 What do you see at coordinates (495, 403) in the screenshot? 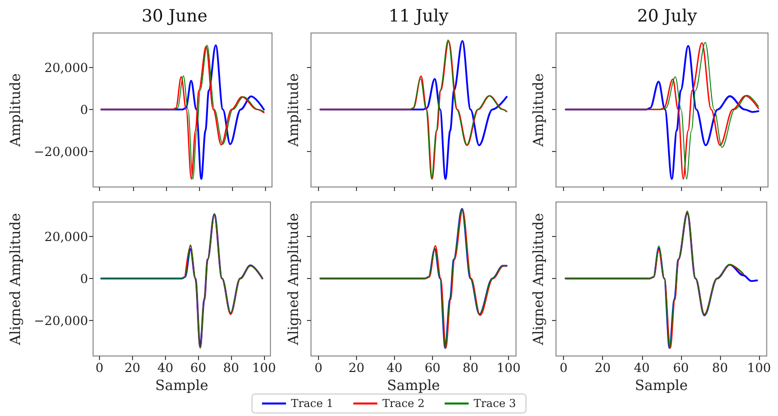
I see `legend-label: Trace 3` at bounding box center [495, 403].